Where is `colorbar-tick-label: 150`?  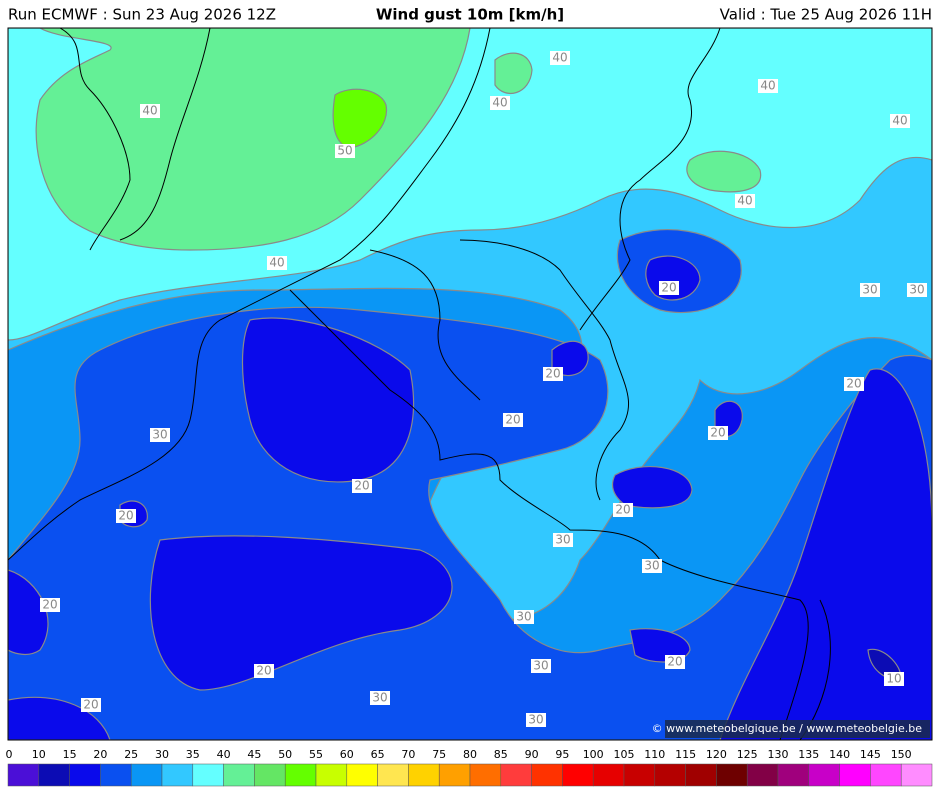 colorbar-tick-label: 150 is located at coordinates (901, 754).